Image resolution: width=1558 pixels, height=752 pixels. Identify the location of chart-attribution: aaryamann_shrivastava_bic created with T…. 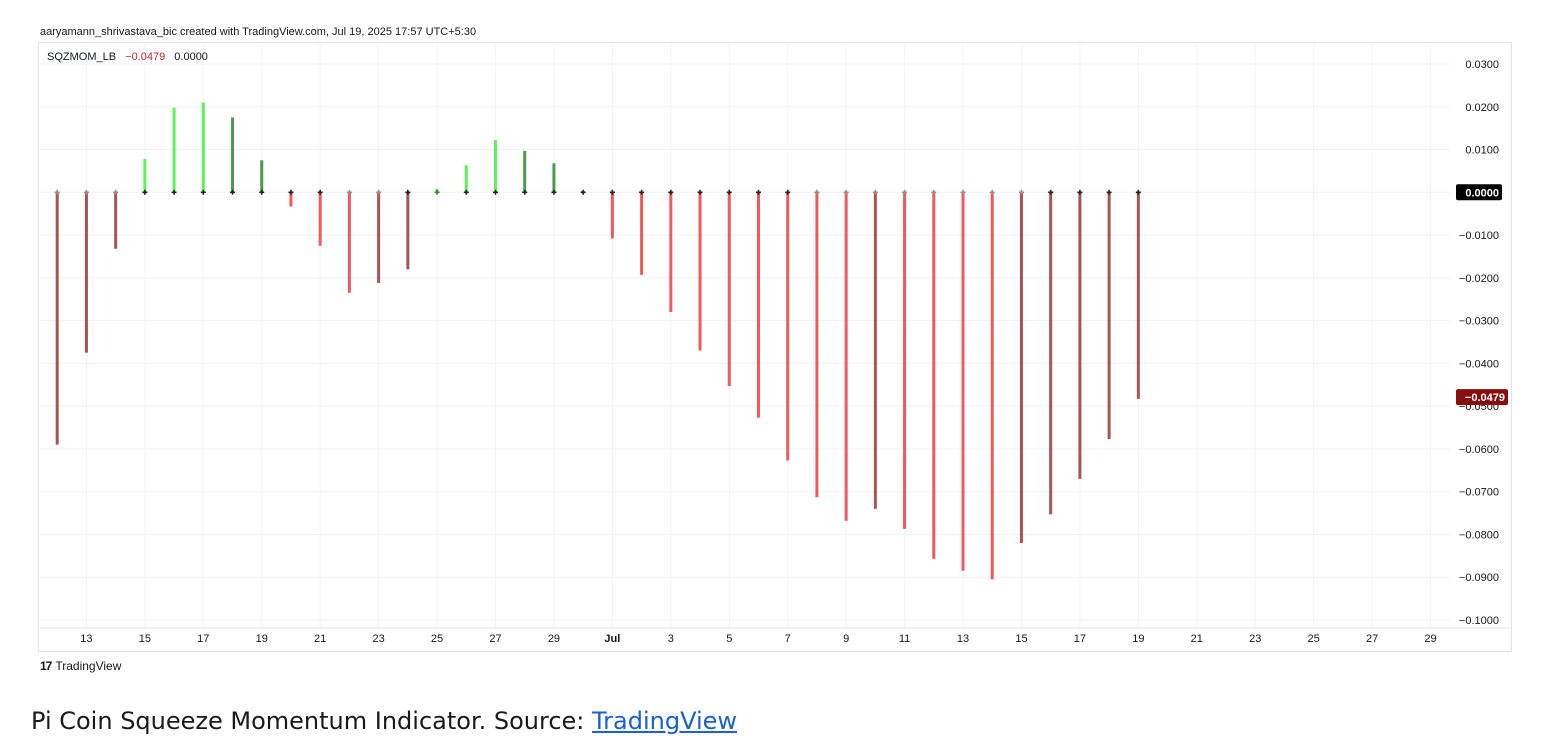
(258, 32).